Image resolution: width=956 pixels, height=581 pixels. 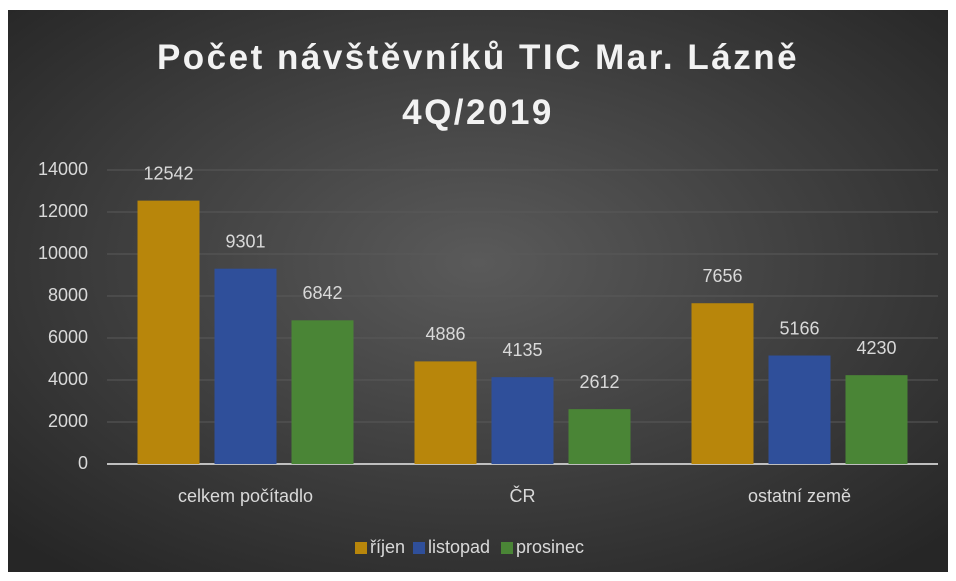 I want to click on data-label: 7656, so click(x=722, y=276).